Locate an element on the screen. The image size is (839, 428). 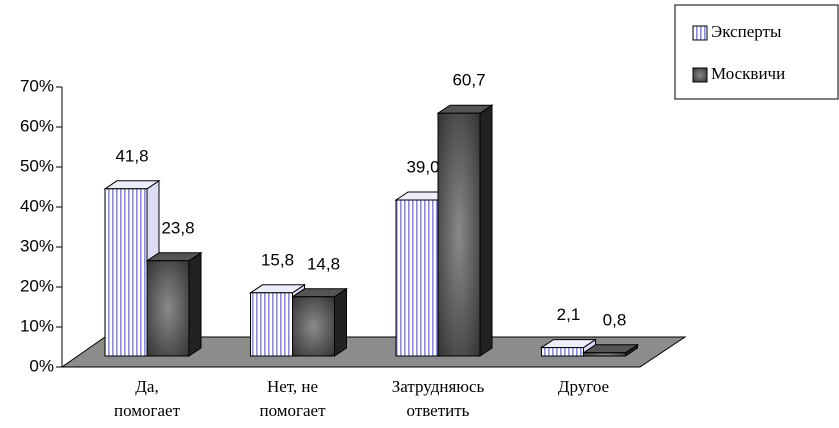
data-label: 23,8 is located at coordinates (177, 227).